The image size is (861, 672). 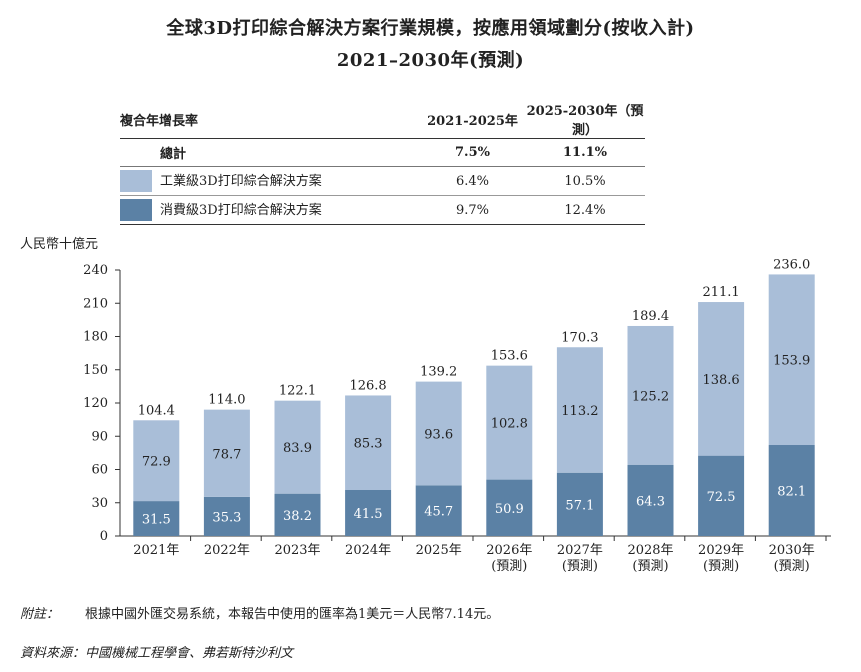 I want to click on y-tick-label: 60, so click(x=99, y=470).